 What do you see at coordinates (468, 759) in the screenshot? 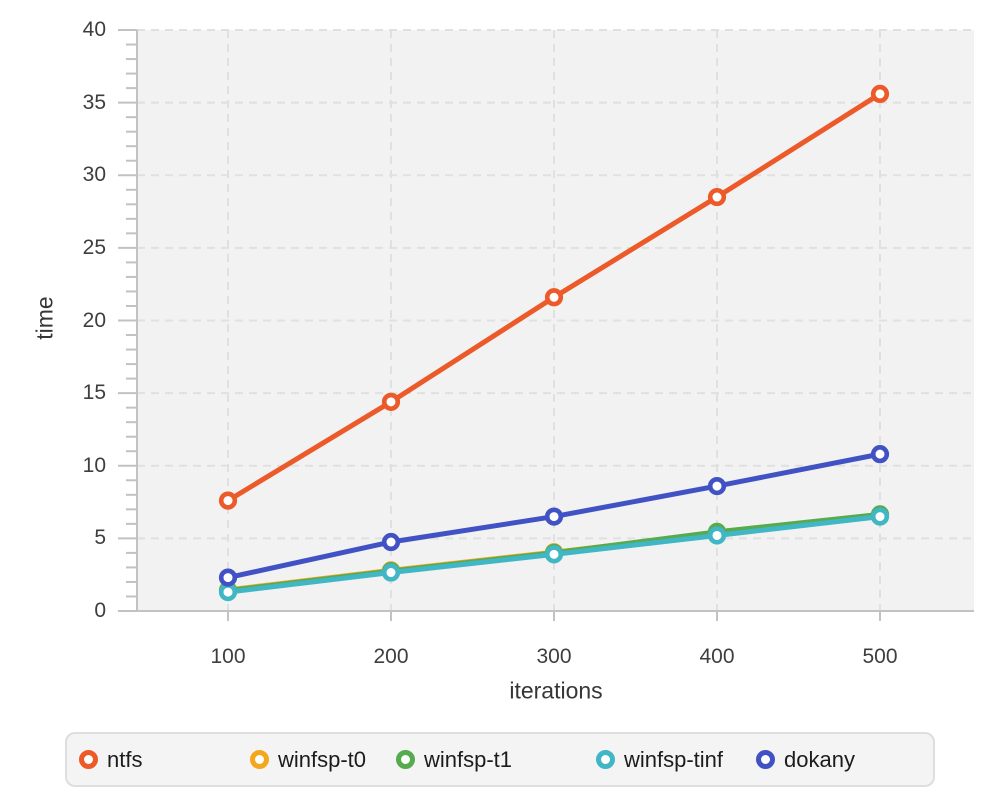
I see `legend-label: winfsp-t1` at bounding box center [468, 759].